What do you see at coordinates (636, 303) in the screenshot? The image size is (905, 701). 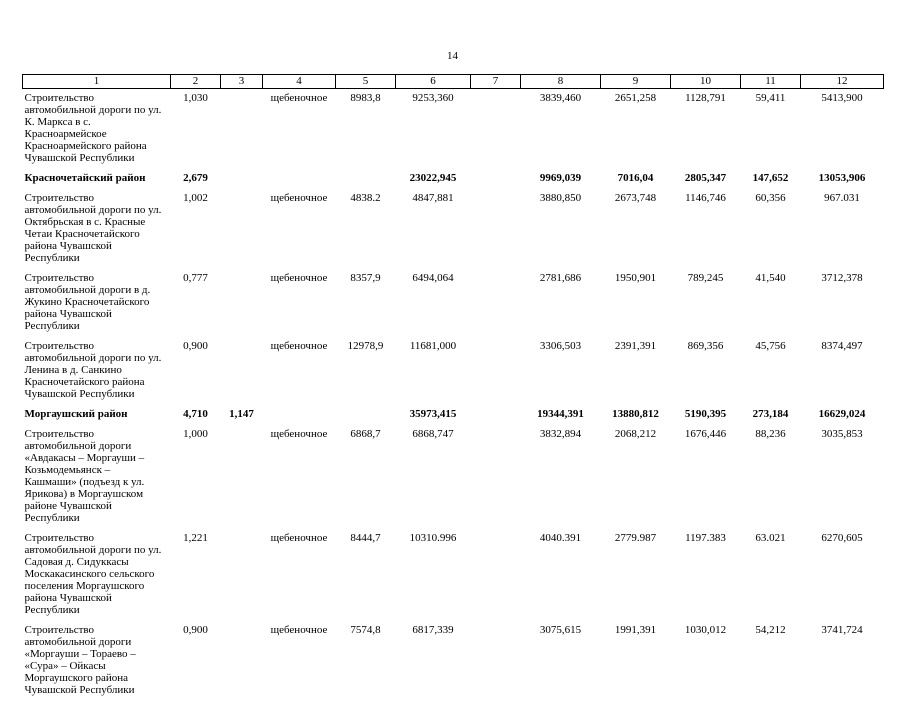 I see `table-cell: 1950,901` at bounding box center [636, 303].